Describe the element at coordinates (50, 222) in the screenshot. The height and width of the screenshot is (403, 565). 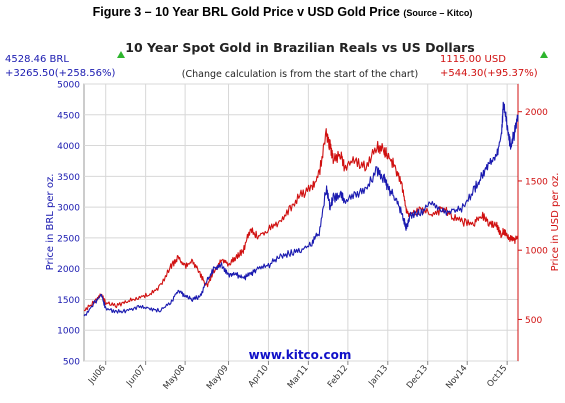
I see `left-axis-label: Price in BRL per oz.` at that location.